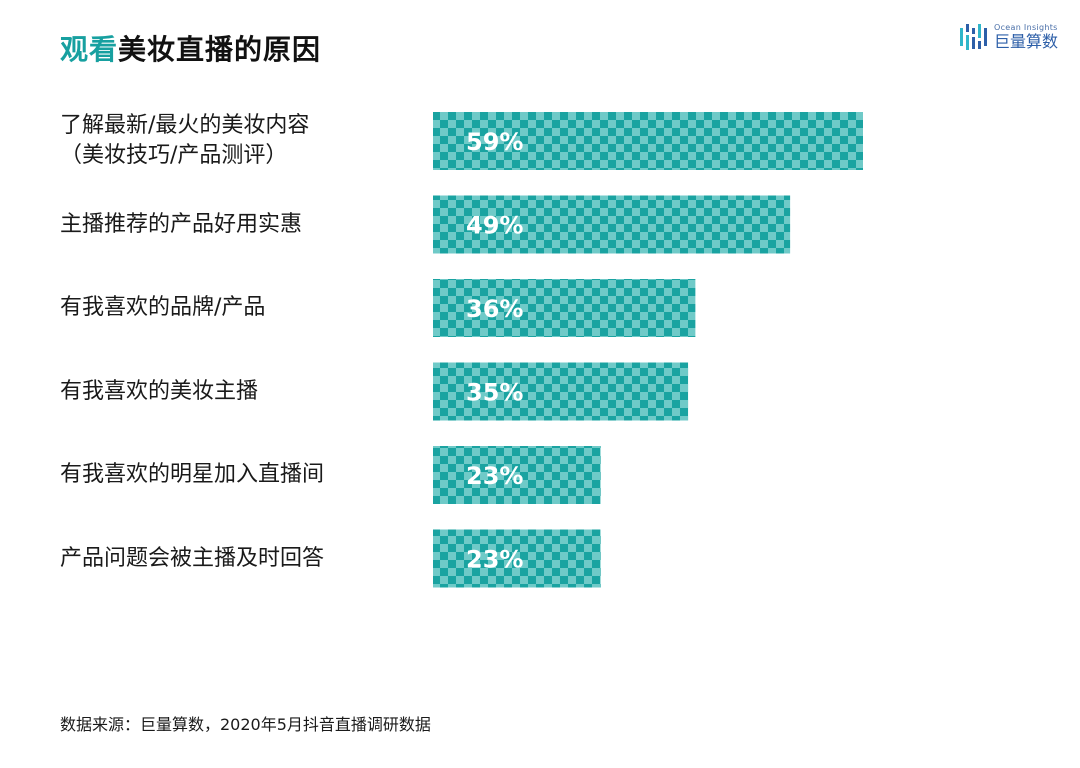 The image size is (1080, 768). What do you see at coordinates (1026, 41) in the screenshot?
I see `logo-chinese-text: 巨量算数` at bounding box center [1026, 41].